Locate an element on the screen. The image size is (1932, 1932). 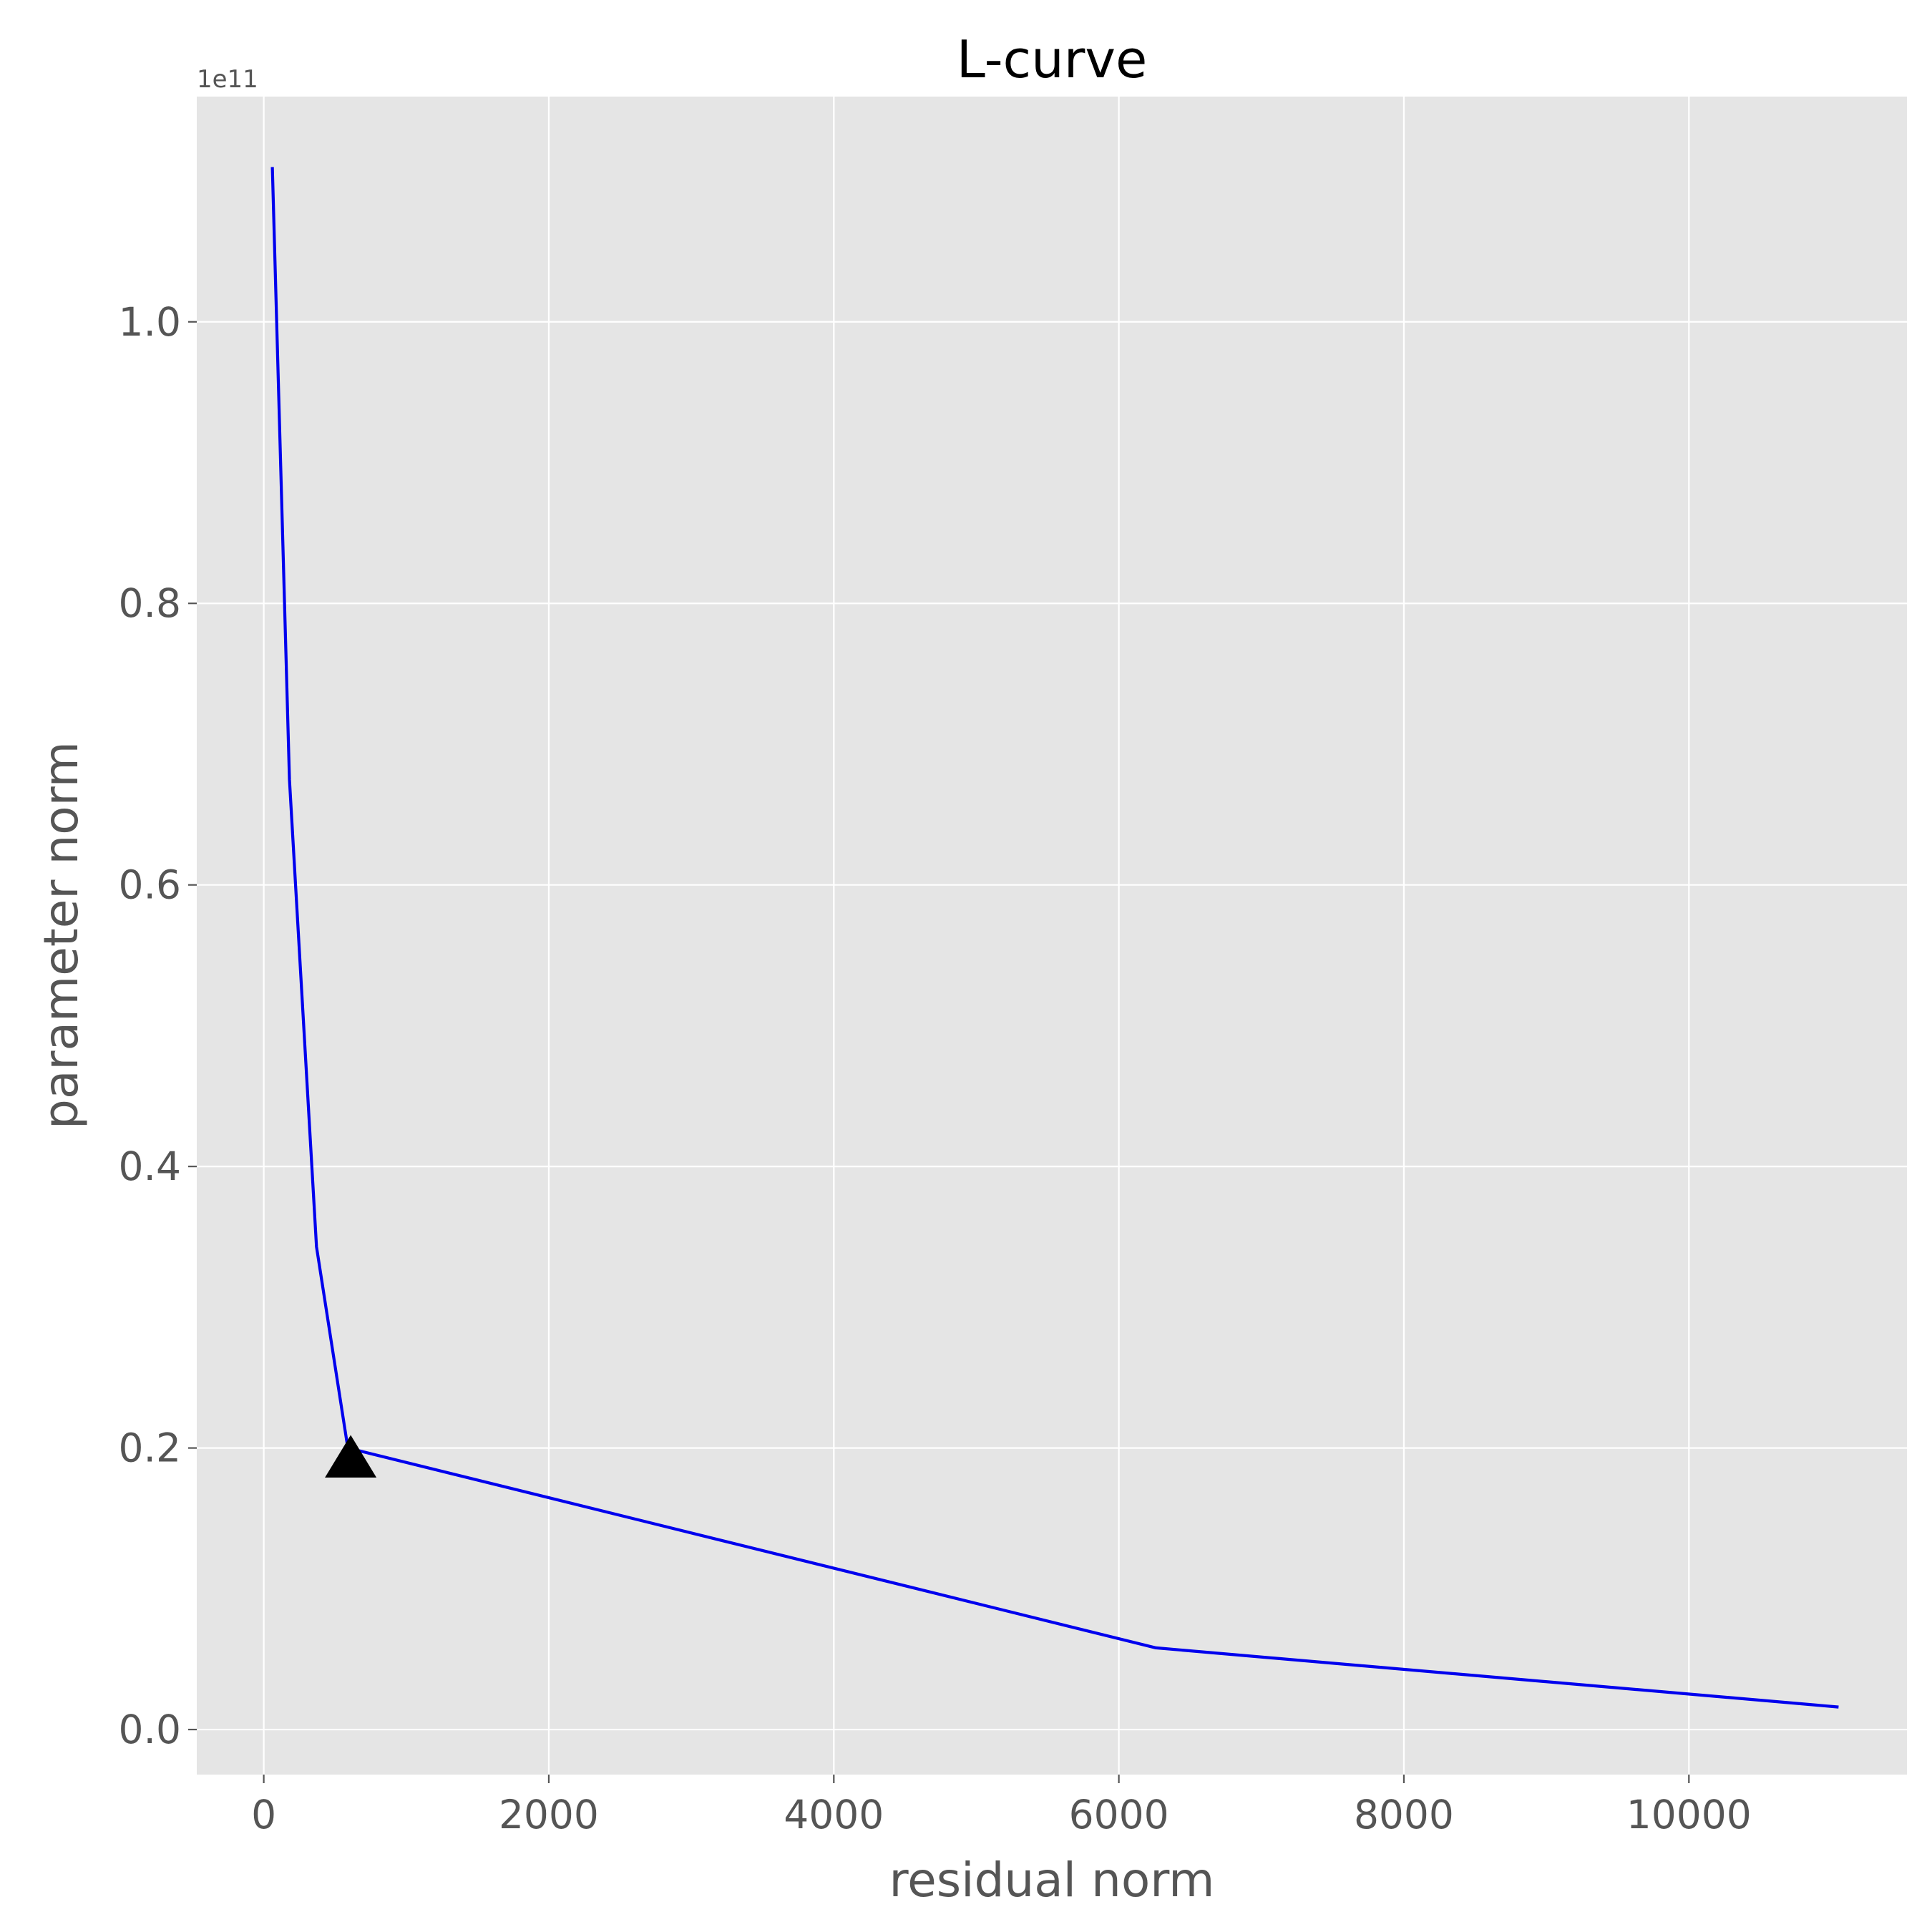
y-tick-label: 0.0 is located at coordinates (150, 1729).